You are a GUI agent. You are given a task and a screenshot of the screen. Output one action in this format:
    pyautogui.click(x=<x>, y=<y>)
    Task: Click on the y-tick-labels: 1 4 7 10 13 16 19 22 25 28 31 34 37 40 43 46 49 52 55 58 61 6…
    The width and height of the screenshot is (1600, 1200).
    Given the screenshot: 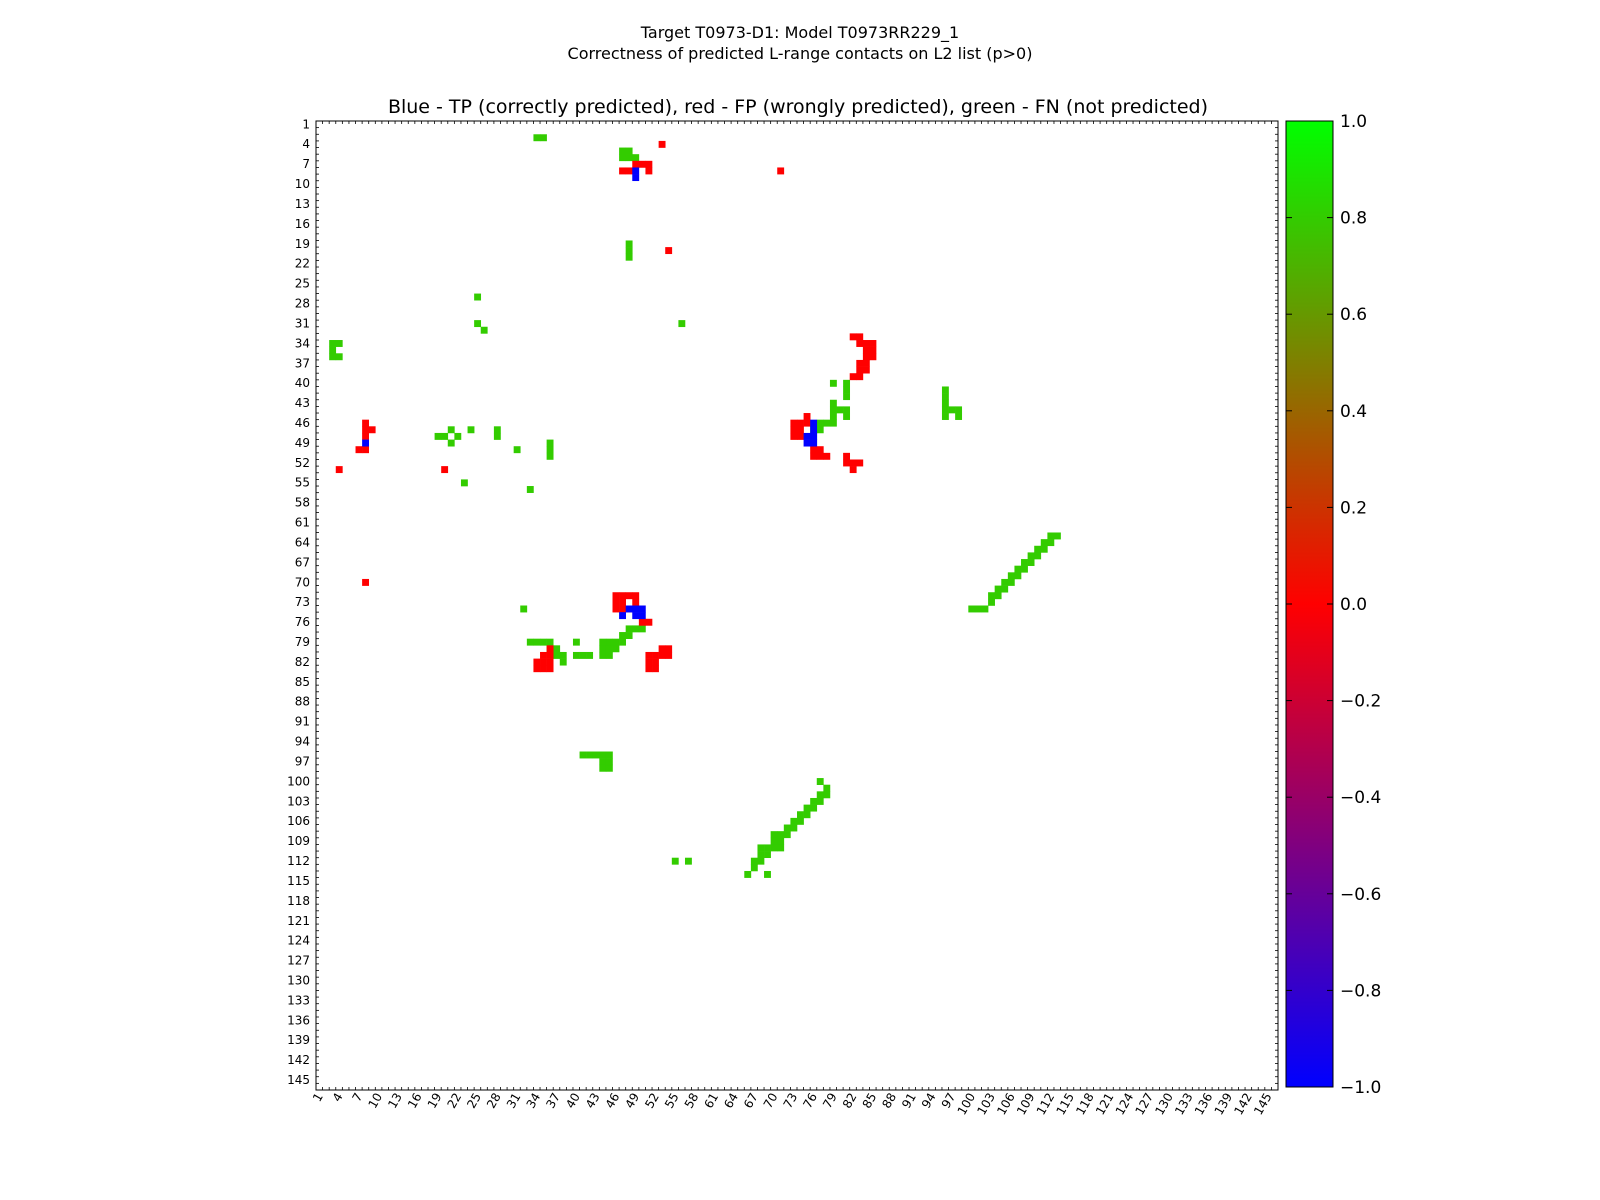 What is the action you would take?
    pyautogui.click(x=298, y=602)
    